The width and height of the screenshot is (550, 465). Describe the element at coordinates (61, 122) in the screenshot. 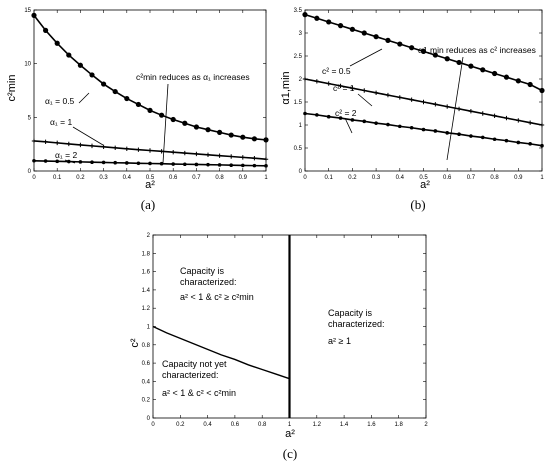

I see `a-label-alpha-1: α₁ = 1` at that location.